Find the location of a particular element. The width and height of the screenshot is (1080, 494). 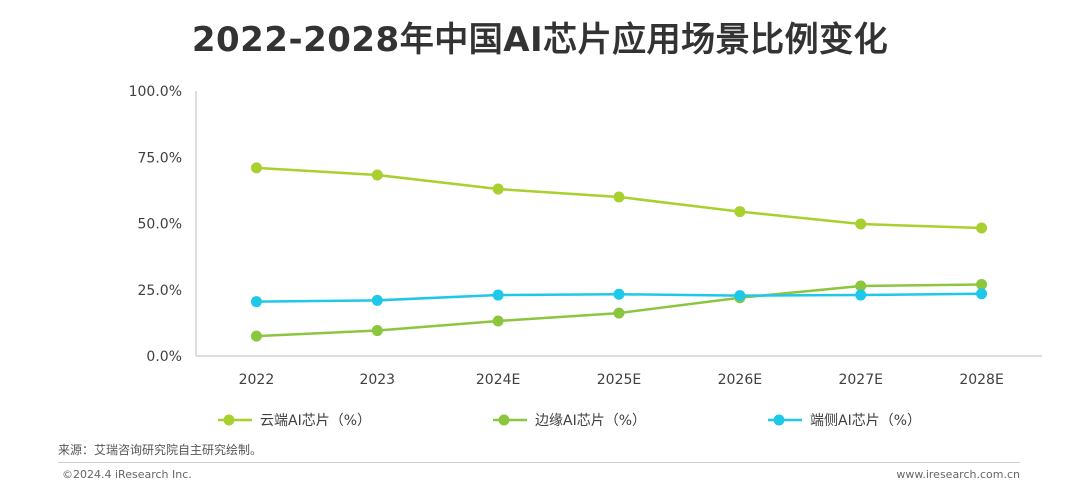

x-tick-label: 2028E is located at coordinates (981, 380).